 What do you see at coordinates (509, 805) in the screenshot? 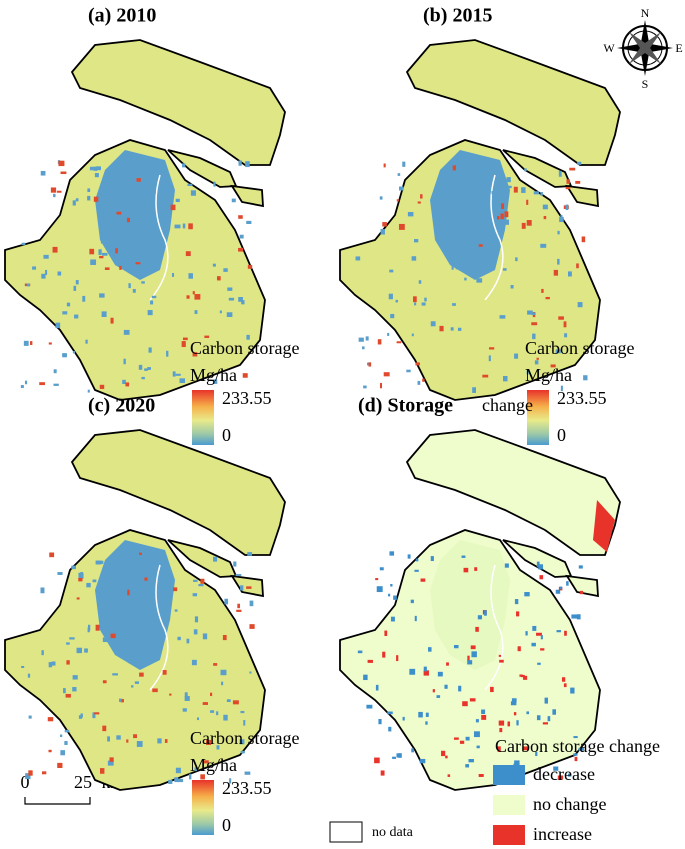
I see `legend-swatch` at bounding box center [509, 805].